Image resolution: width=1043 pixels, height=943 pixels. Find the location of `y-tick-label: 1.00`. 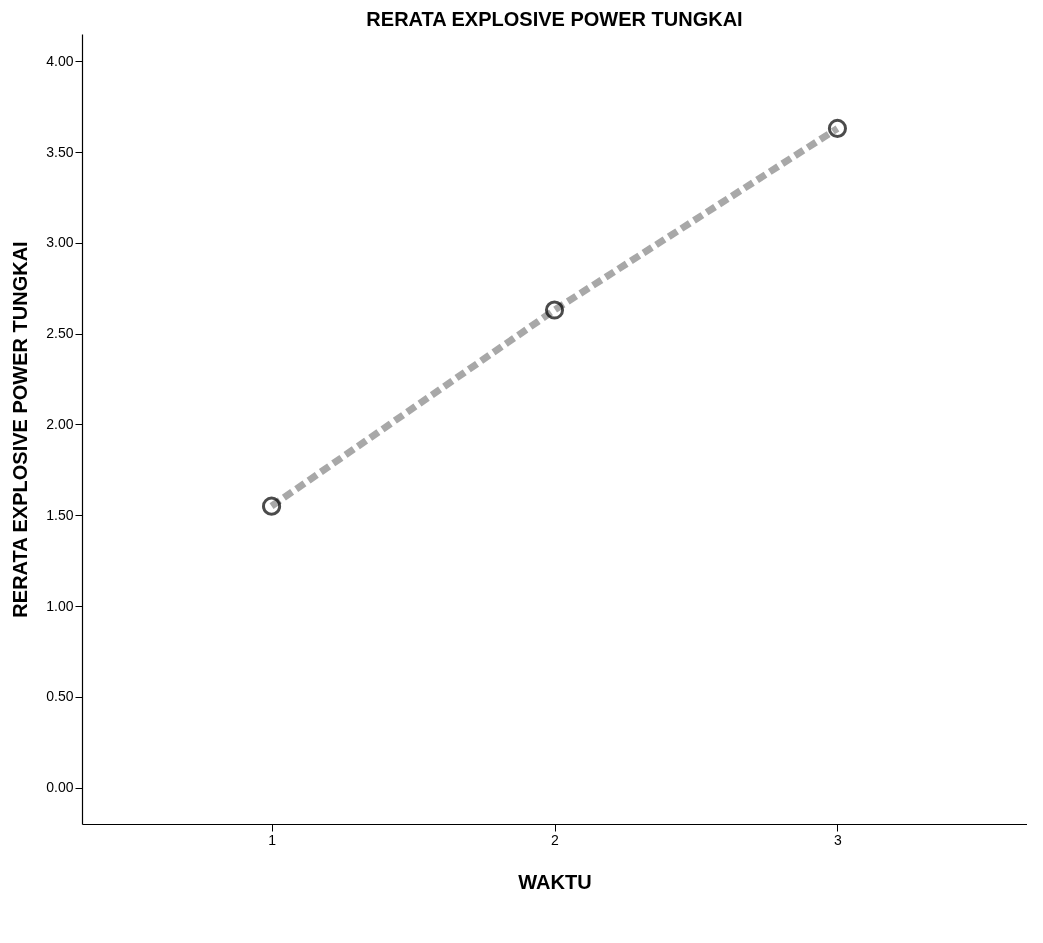

y-tick-label: 1.00 is located at coordinates (60, 605).